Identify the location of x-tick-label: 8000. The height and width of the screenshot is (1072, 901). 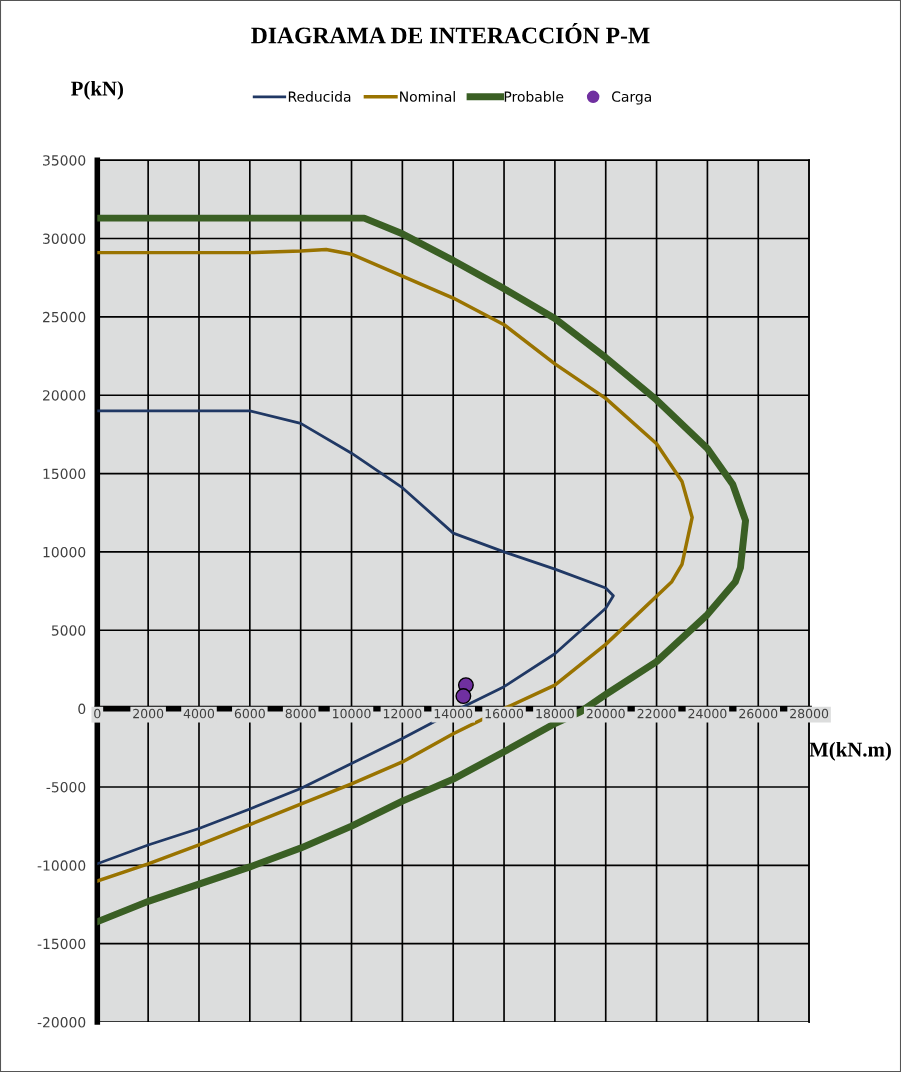
(300, 713).